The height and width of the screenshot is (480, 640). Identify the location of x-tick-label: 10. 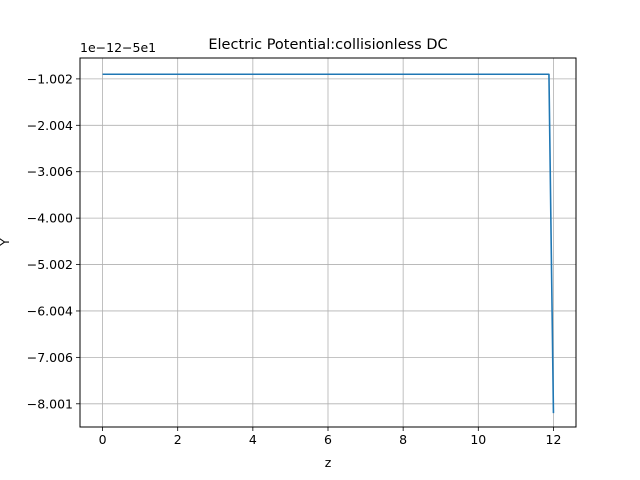
(478, 439).